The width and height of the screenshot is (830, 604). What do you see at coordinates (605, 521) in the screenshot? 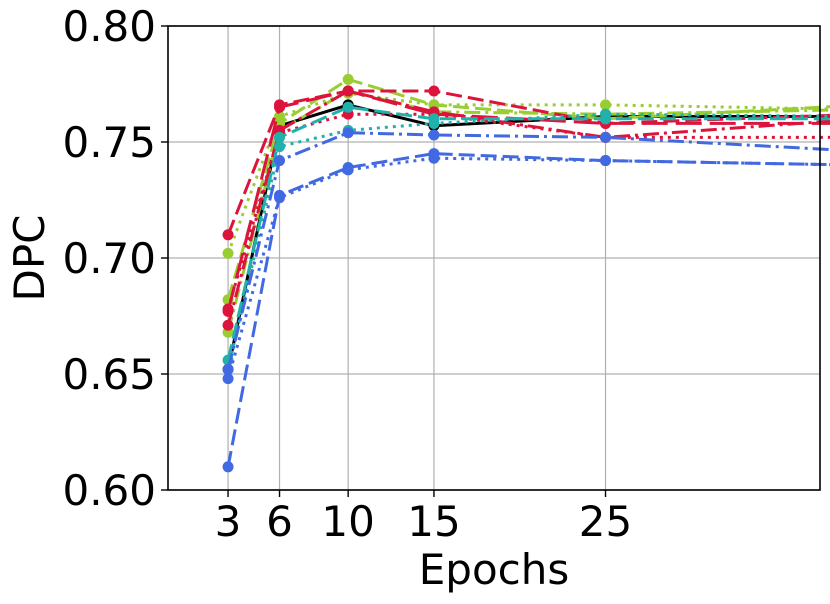
I see `x-tick-label: 25` at bounding box center [605, 521].